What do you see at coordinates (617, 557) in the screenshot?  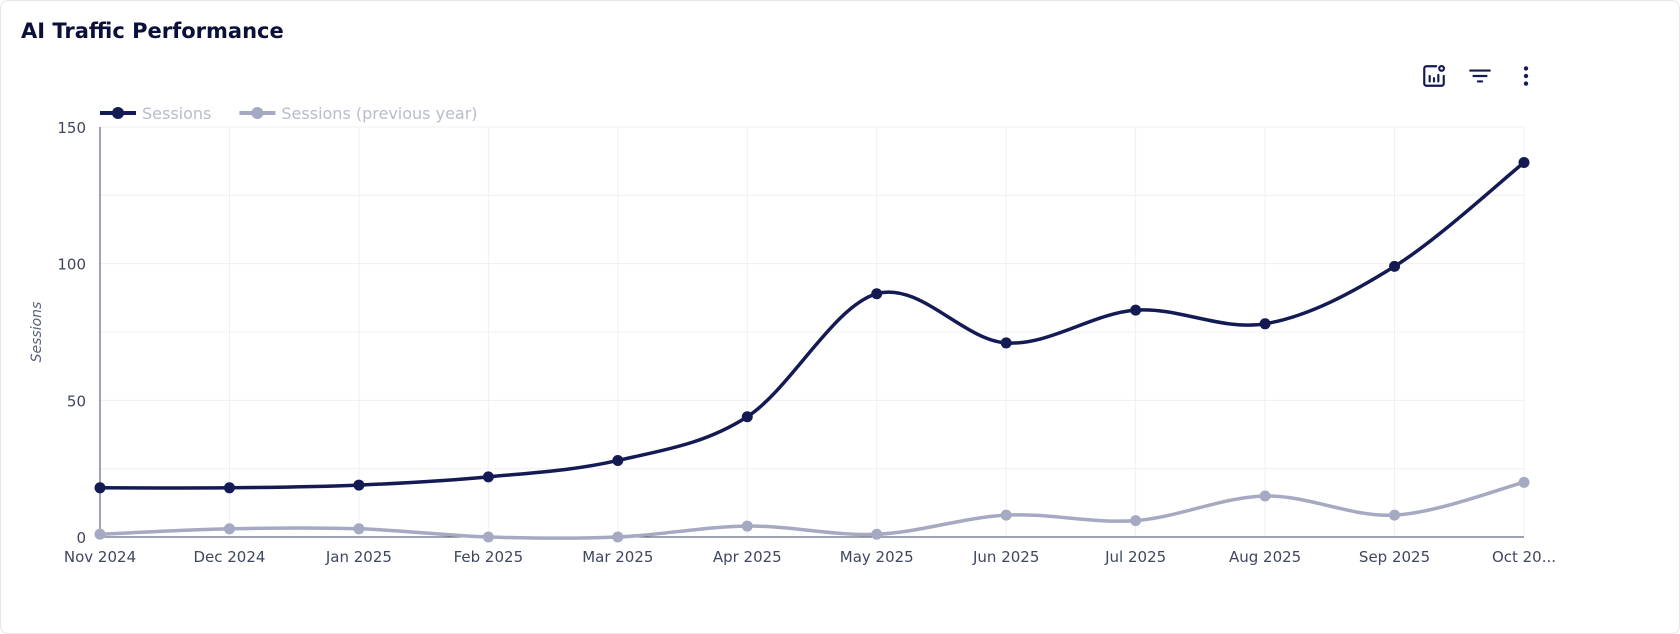 I see `x-tick-label: Mar 2025` at bounding box center [617, 557].